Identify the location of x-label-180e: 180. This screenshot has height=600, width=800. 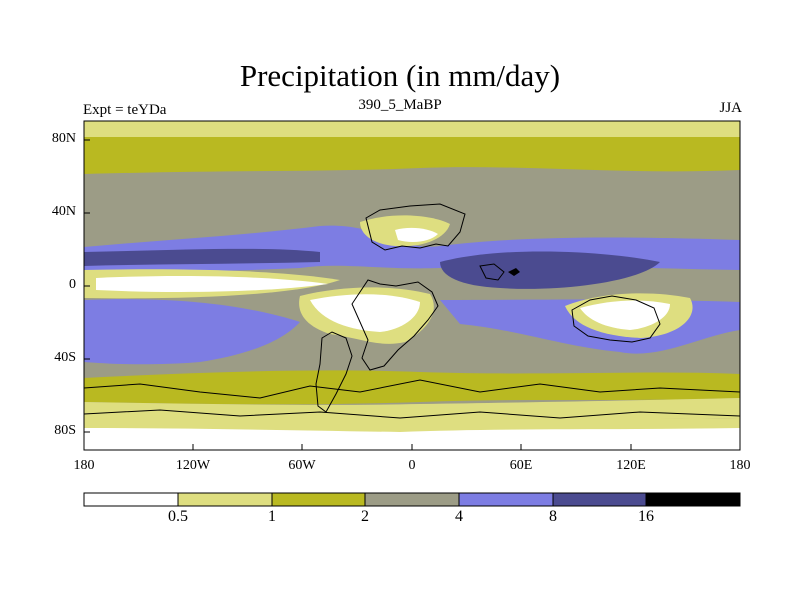
(740, 465).